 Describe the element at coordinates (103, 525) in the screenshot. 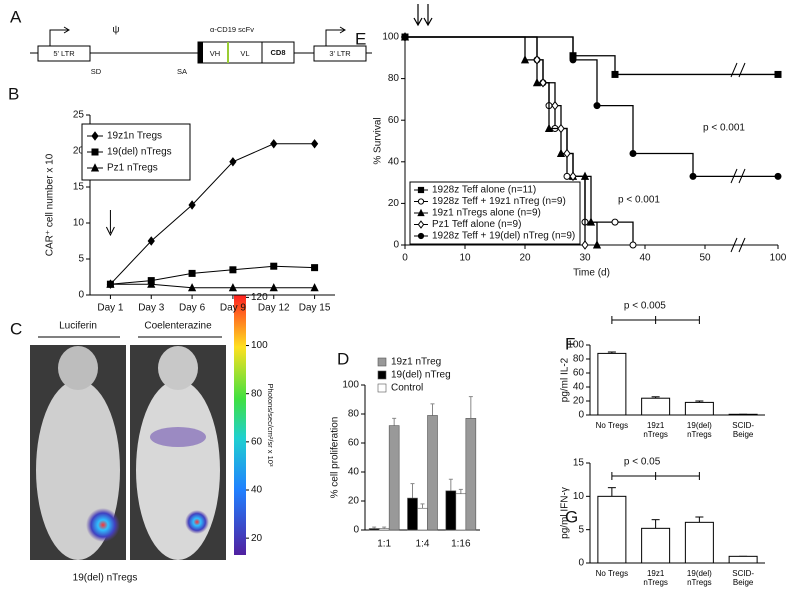

I see `signal` at that location.